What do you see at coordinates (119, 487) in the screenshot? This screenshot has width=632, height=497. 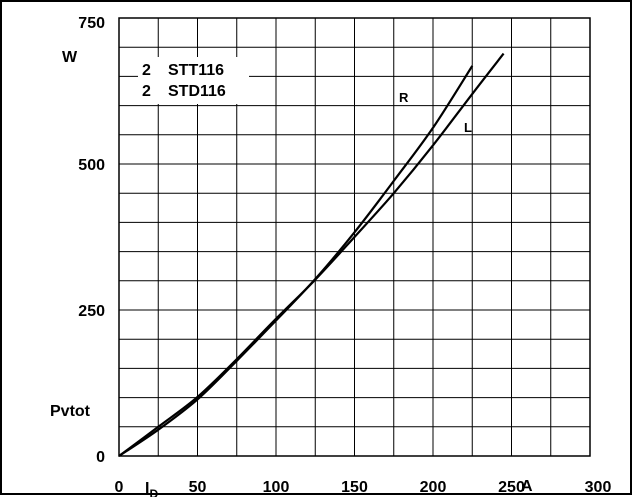 I see `x-tick-label: 0` at bounding box center [119, 487].